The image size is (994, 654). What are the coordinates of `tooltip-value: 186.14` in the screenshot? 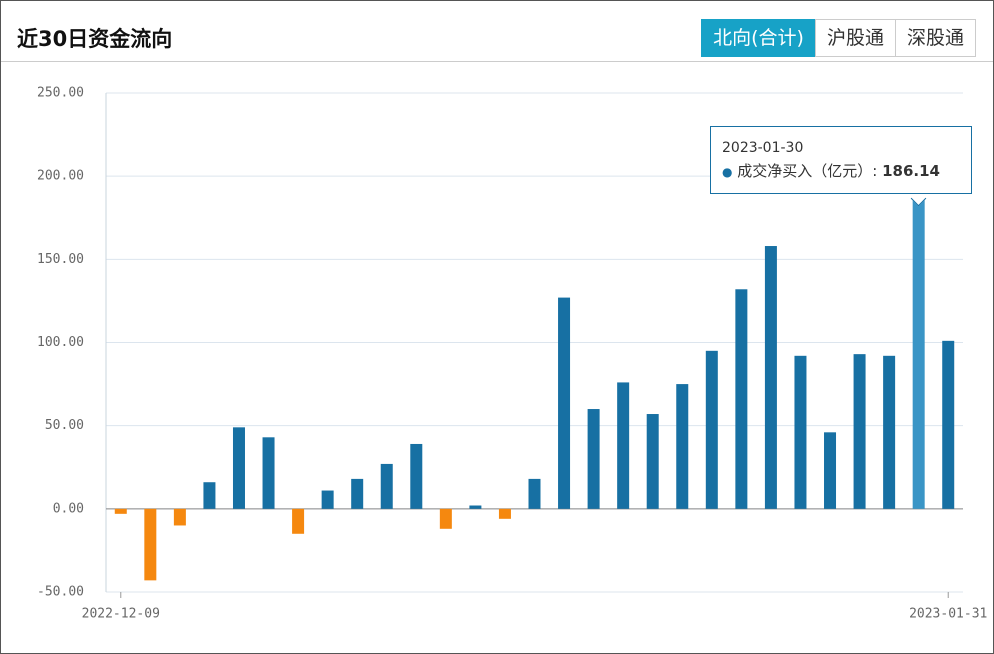 It's located at (911, 171).